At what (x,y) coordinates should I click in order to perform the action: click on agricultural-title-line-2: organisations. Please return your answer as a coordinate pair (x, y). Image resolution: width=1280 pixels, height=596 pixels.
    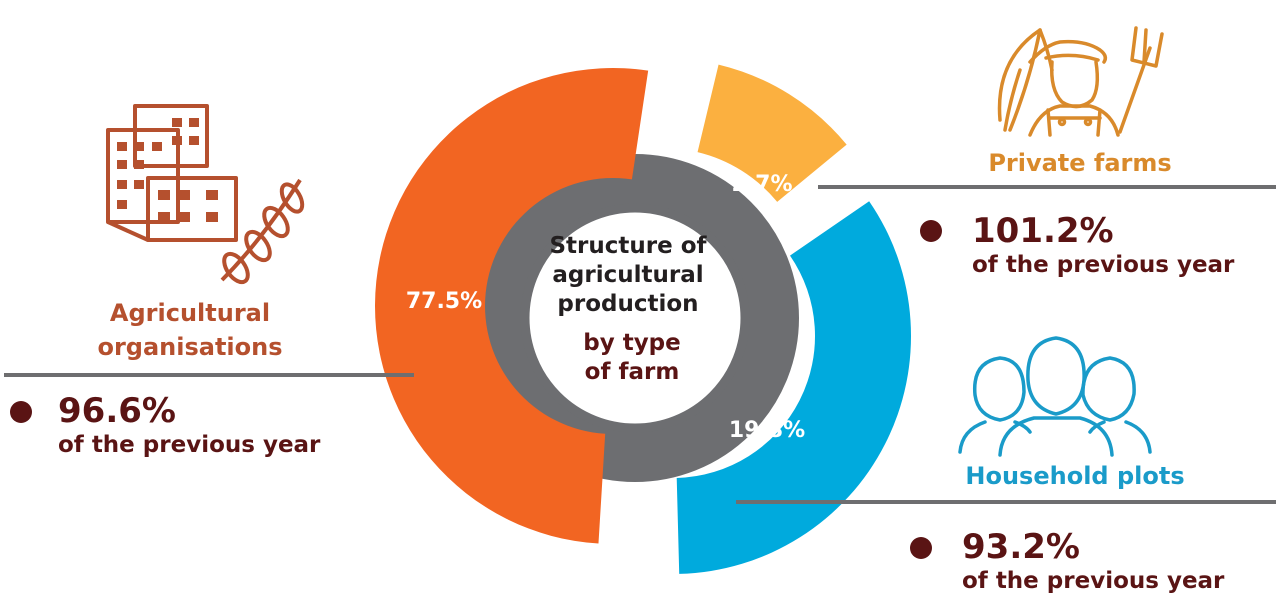
    Looking at the image, I should click on (190, 347).